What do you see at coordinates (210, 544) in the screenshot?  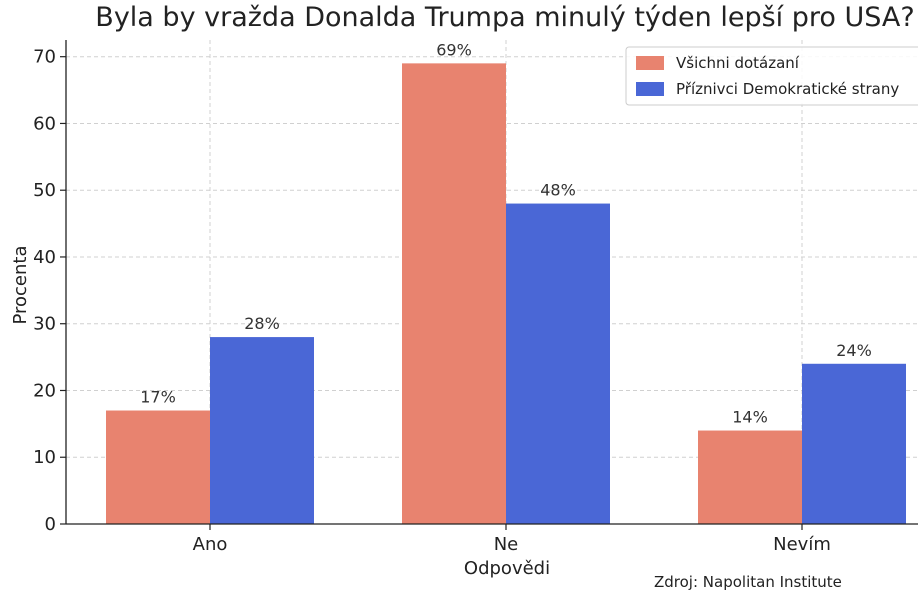 I see `x-tick-label-ano: Ano` at bounding box center [210, 544].